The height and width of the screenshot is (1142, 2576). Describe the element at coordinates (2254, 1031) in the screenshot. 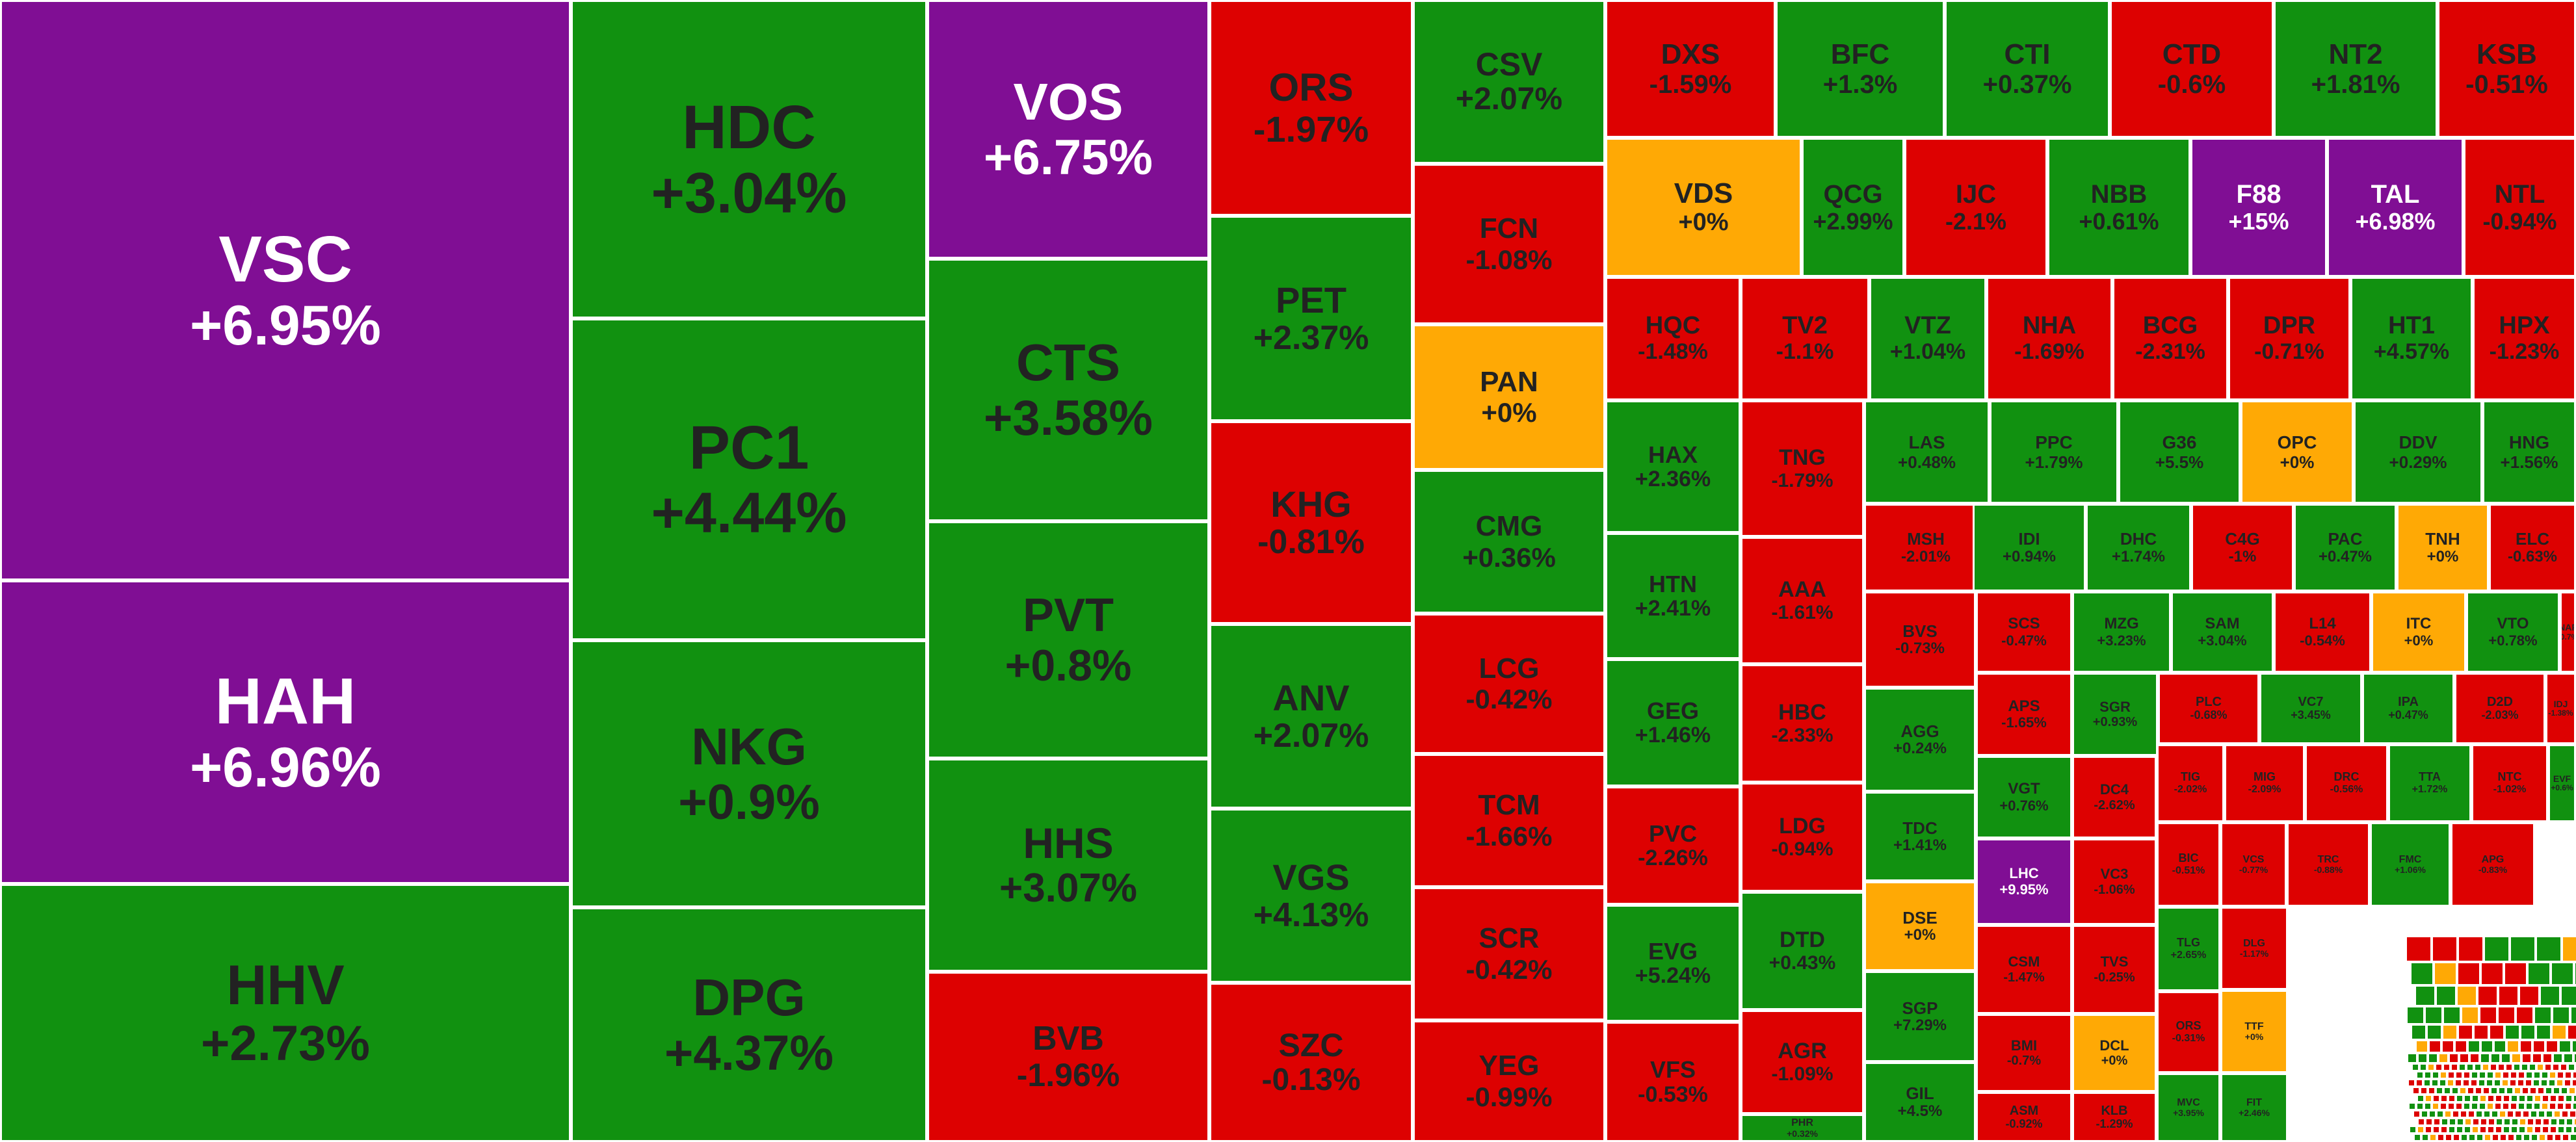

I see `tile-ttf: TTF +0%` at that location.